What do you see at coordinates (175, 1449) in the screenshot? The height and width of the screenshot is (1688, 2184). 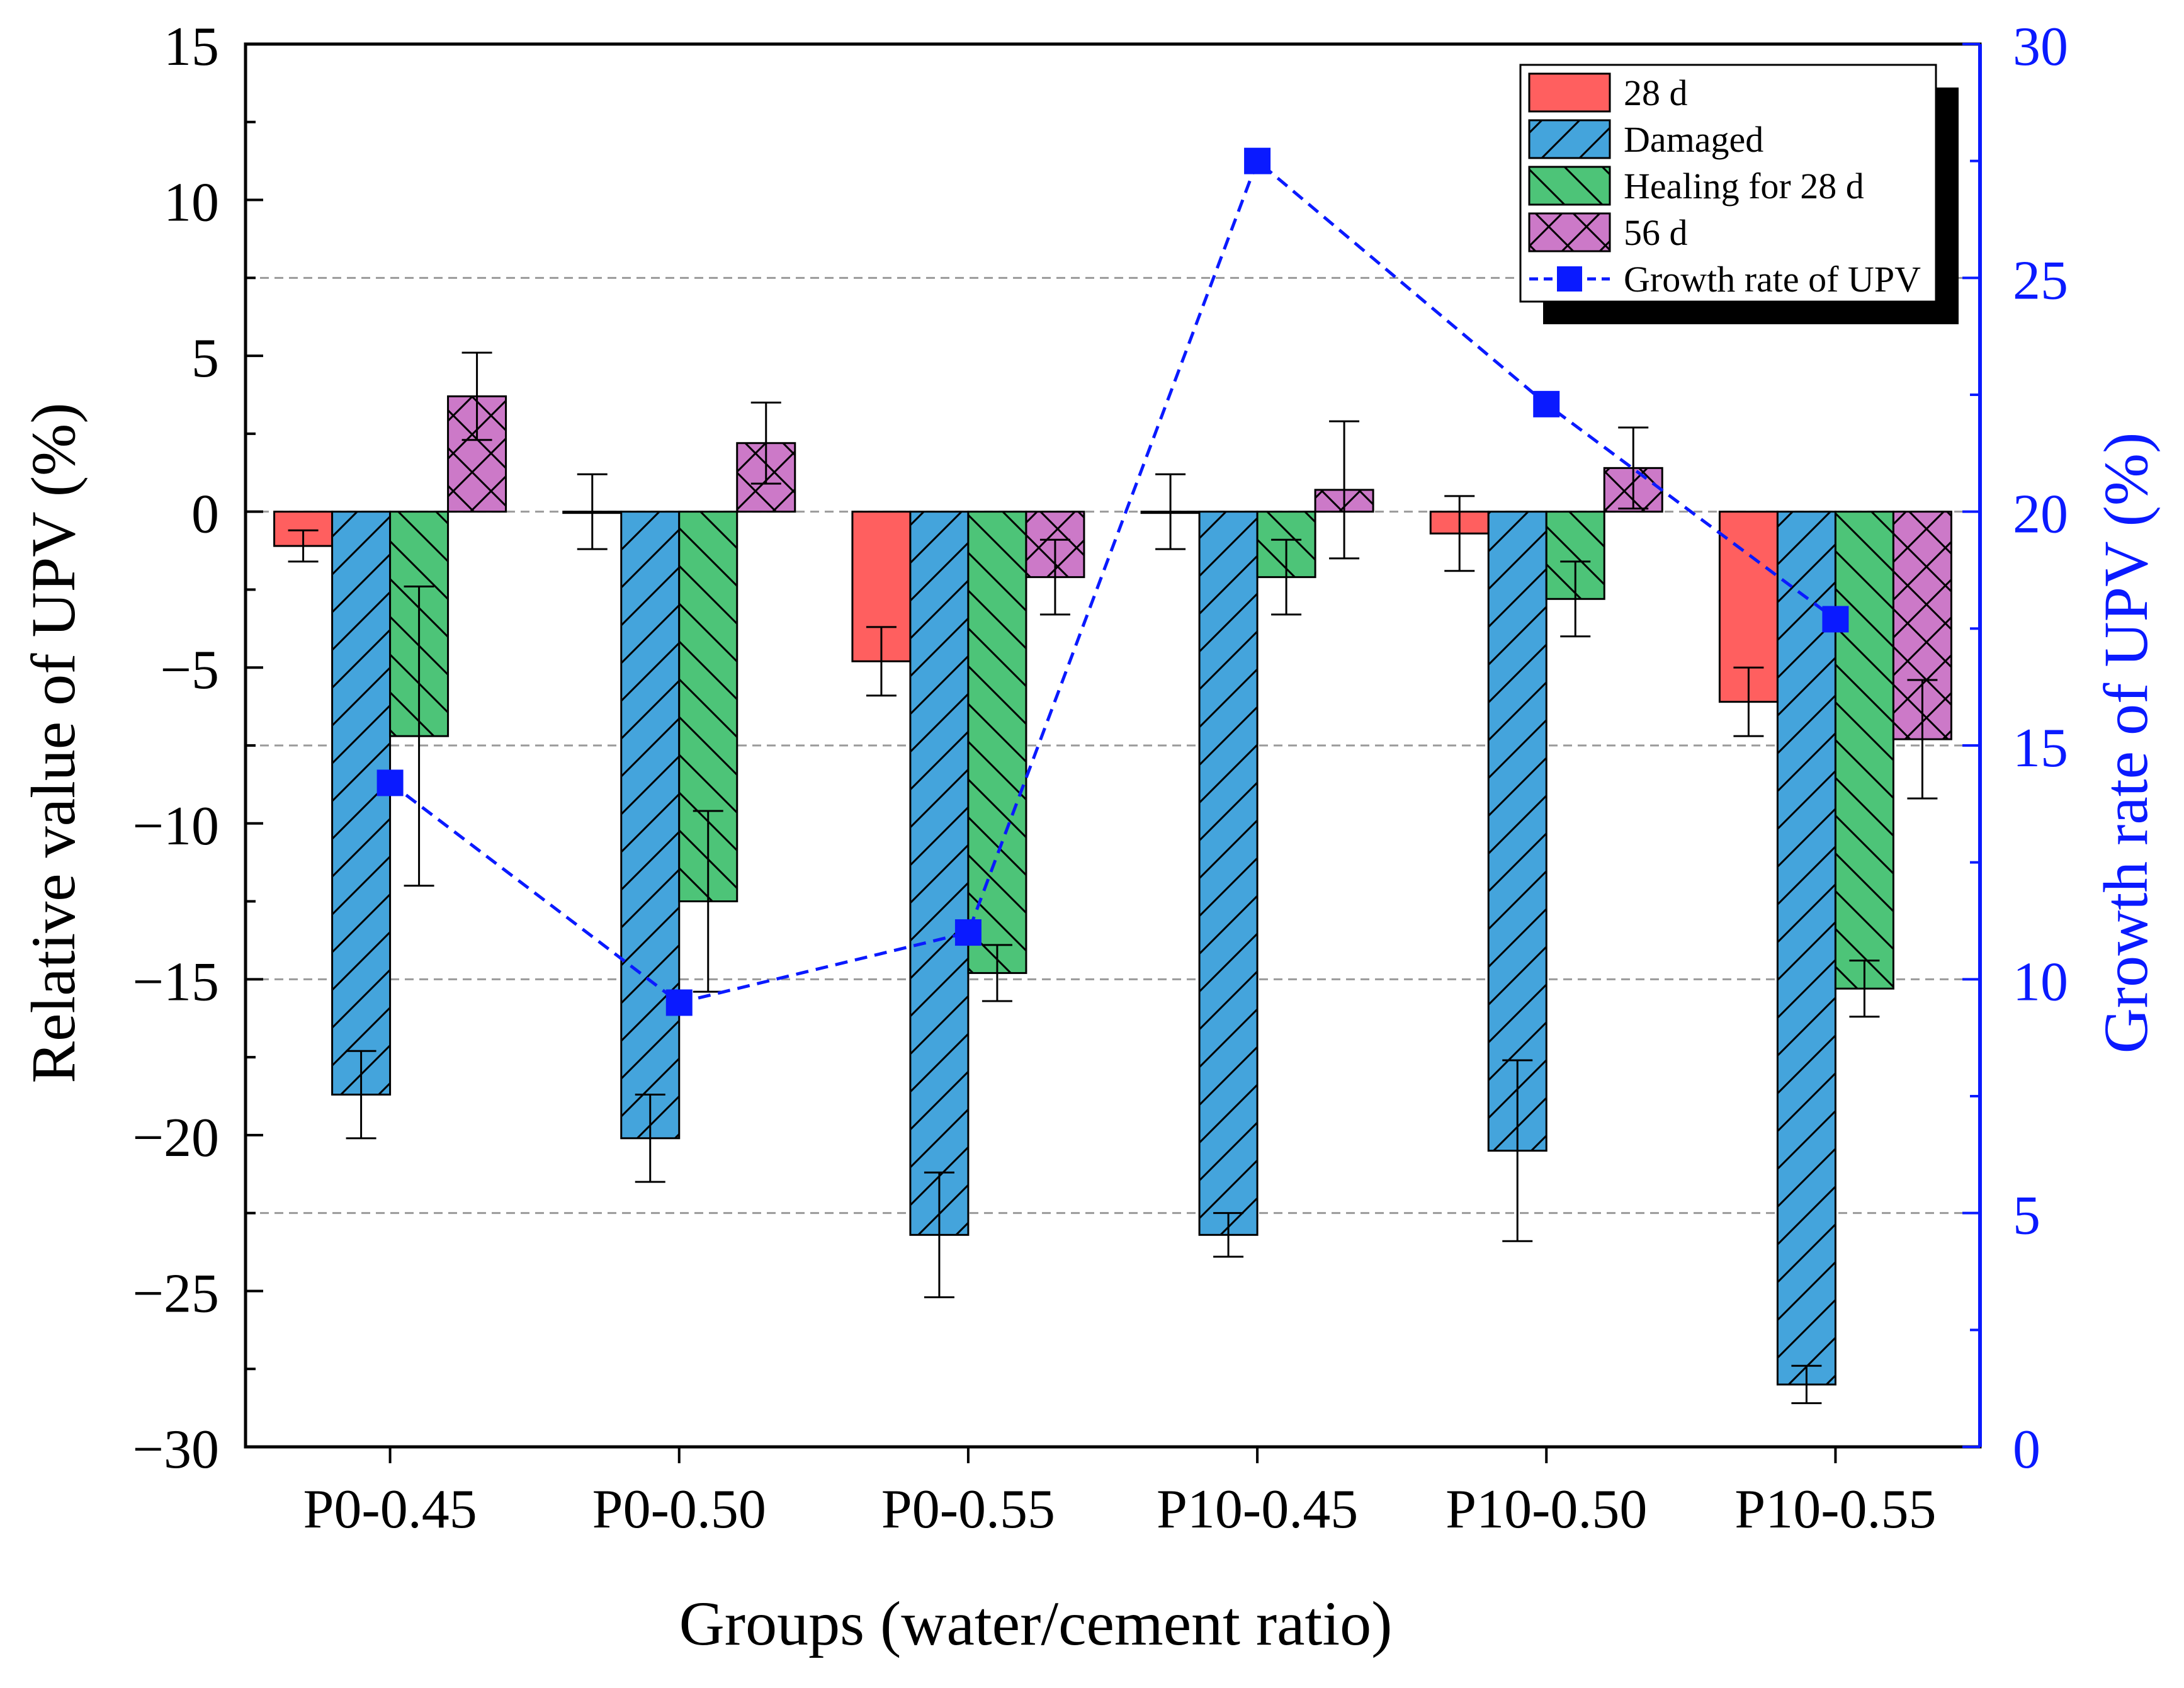 I see `y-tick-label: −30` at bounding box center [175, 1449].